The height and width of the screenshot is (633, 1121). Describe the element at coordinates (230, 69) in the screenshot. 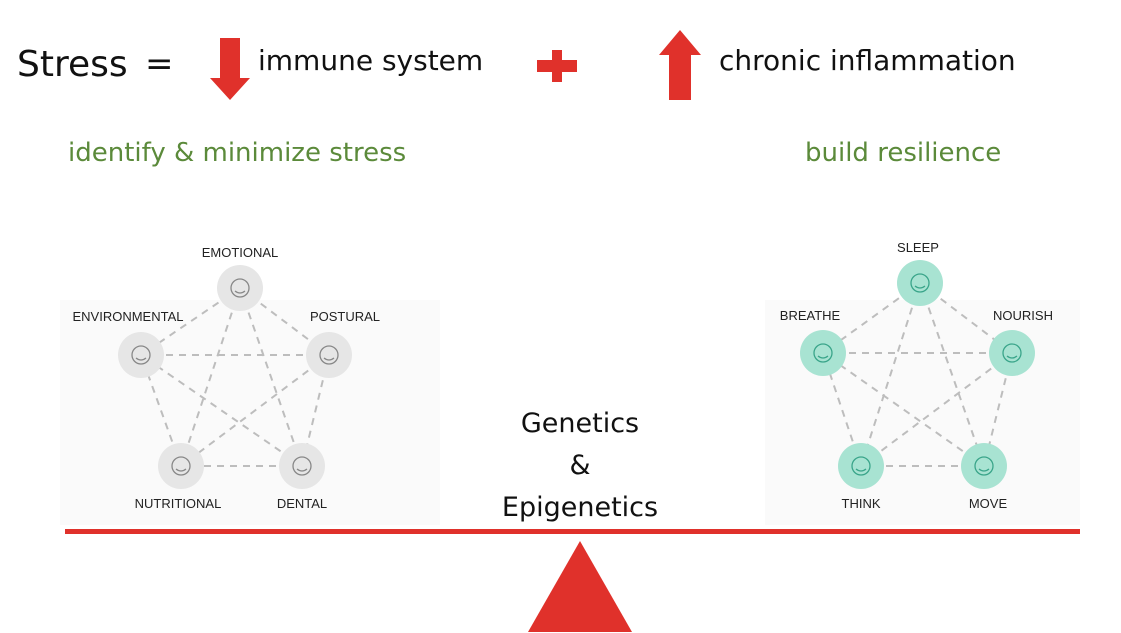

I see `down-arrow-icon` at that location.